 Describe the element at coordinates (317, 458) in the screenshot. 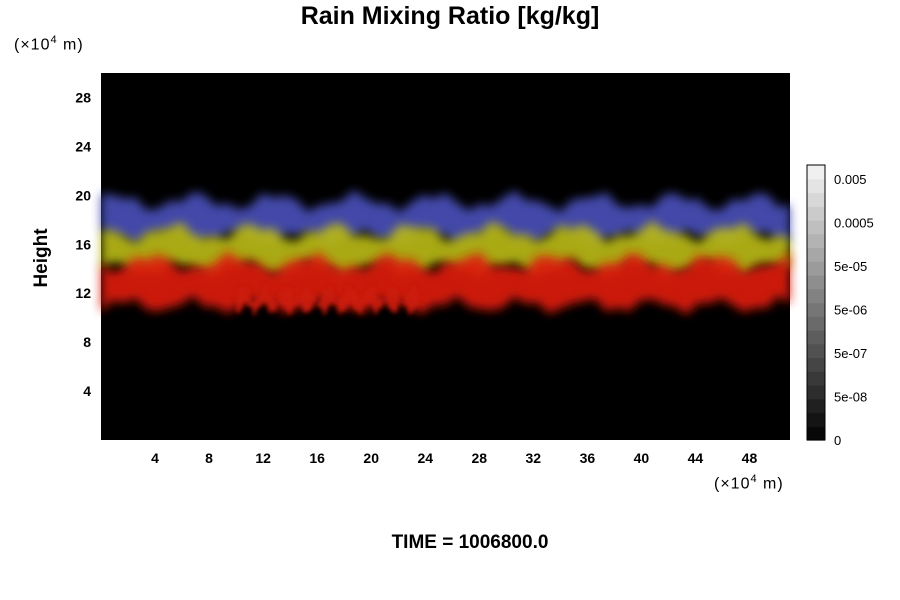

I see `x-tick-label: 16` at that location.